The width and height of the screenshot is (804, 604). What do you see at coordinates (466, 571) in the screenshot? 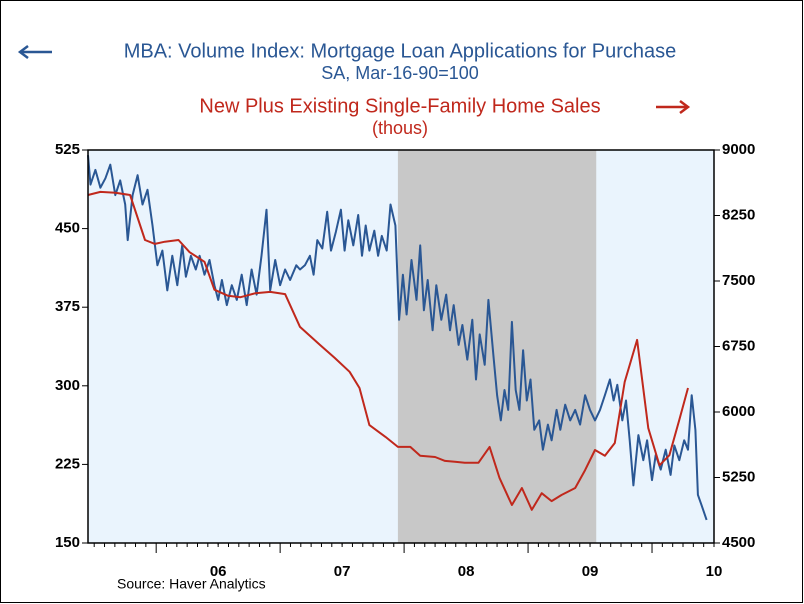
I see `x-tick-label: 08` at bounding box center [466, 571].